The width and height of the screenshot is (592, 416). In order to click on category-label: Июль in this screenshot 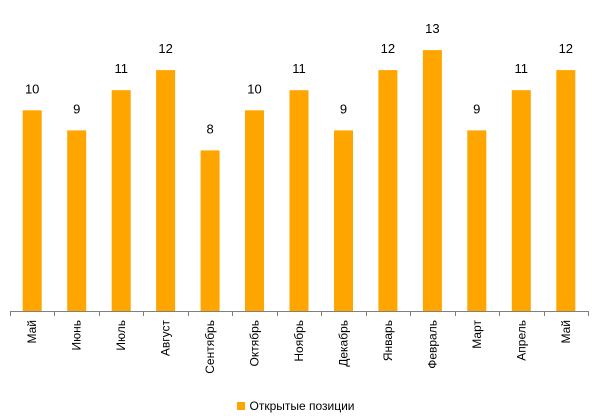, I will do `click(121, 335)`.